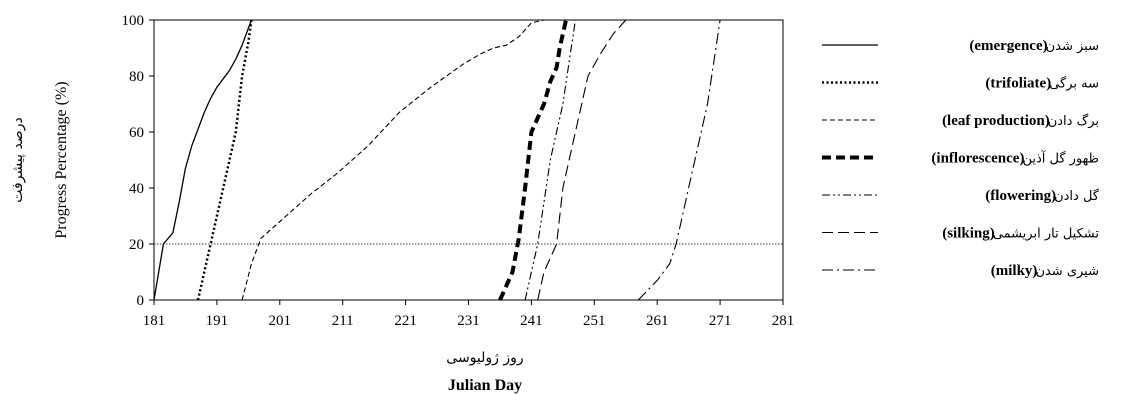 The width and height of the screenshot is (1131, 401). I want to click on x-axis-label-fa: روز ژولیوسی, so click(484, 358).